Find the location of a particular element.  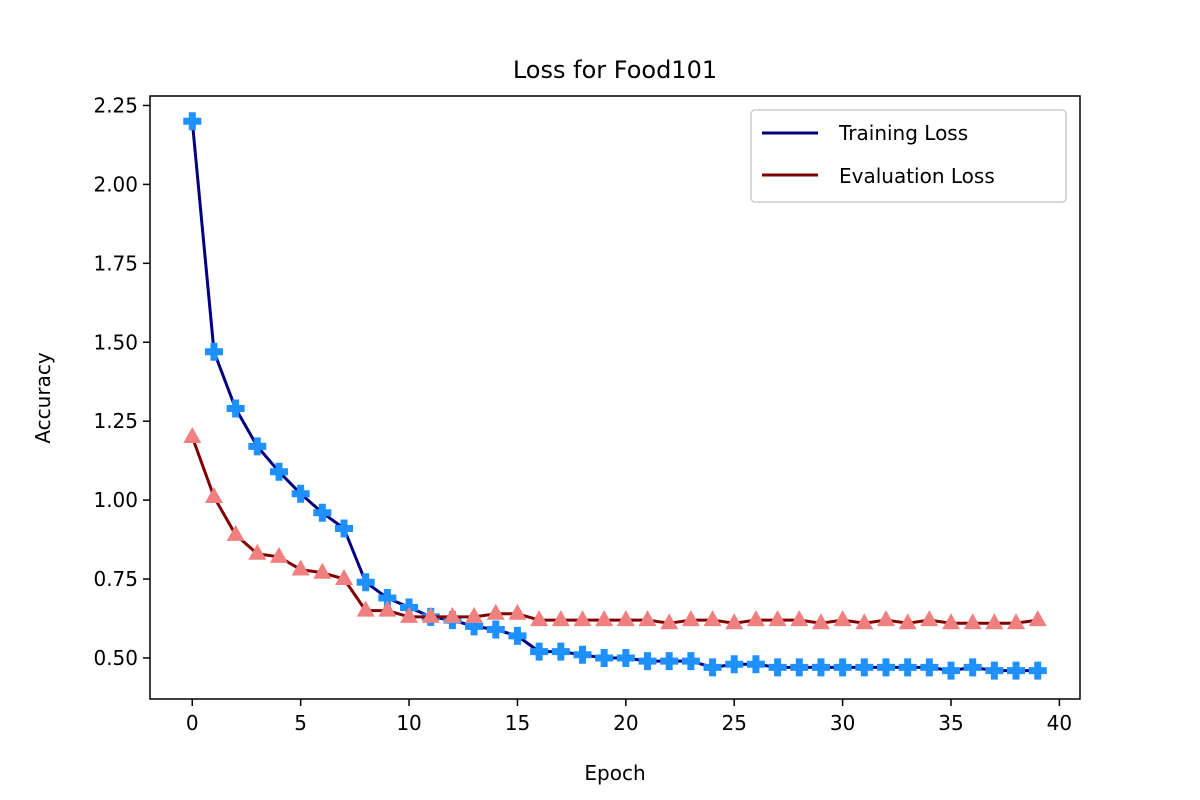

x-tick-label: 35 is located at coordinates (950, 723).